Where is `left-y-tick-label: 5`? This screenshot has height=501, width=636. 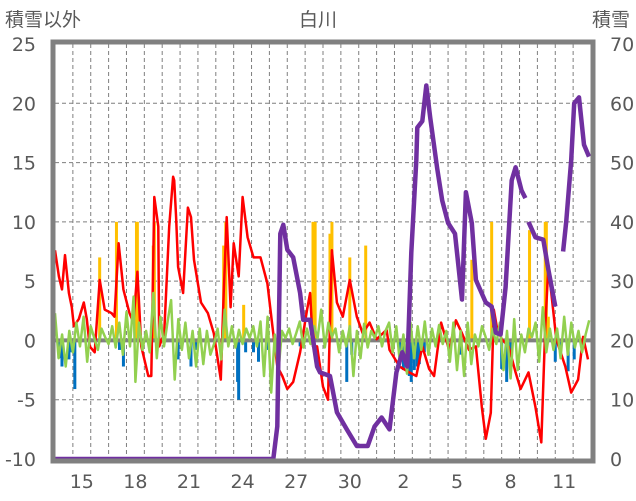
left-y-tick-label: 5 is located at coordinates (30, 282).